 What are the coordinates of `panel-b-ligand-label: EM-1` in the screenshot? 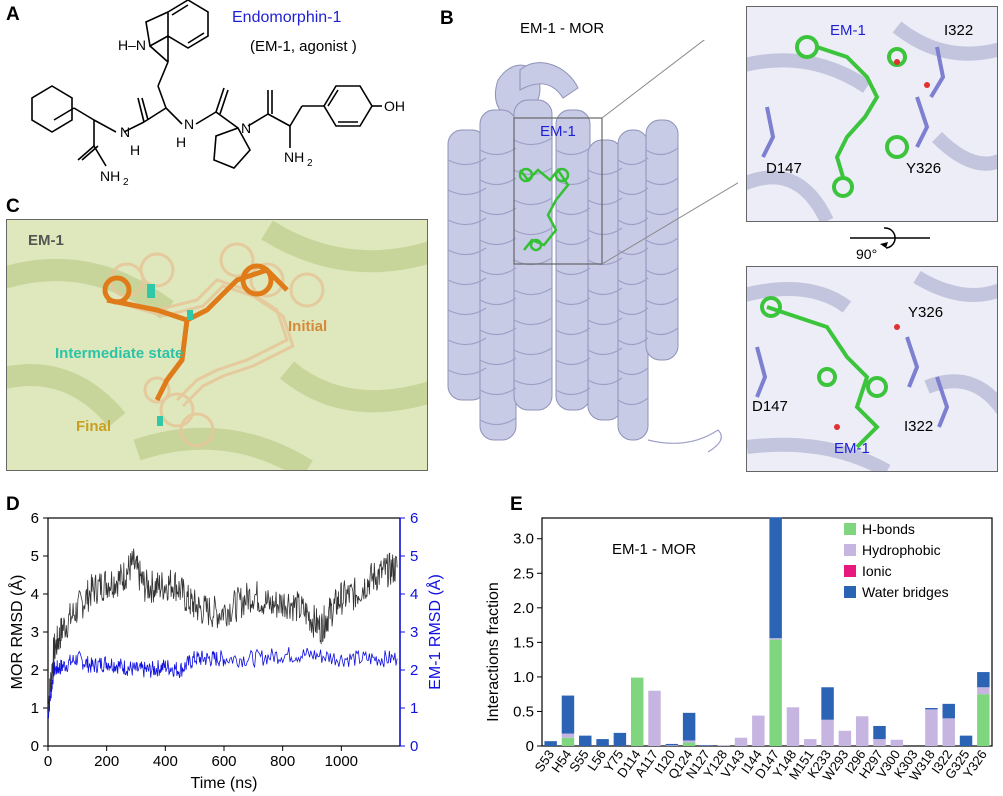 It's located at (558, 131).